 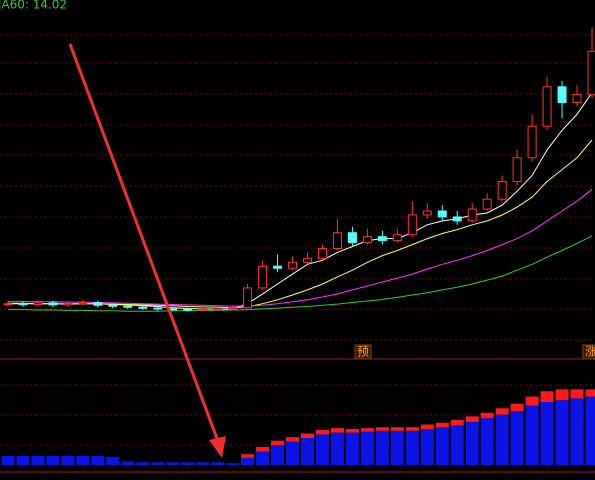 What do you see at coordinates (363, 352) in the screenshot?
I see `annotation: 预` at bounding box center [363, 352].